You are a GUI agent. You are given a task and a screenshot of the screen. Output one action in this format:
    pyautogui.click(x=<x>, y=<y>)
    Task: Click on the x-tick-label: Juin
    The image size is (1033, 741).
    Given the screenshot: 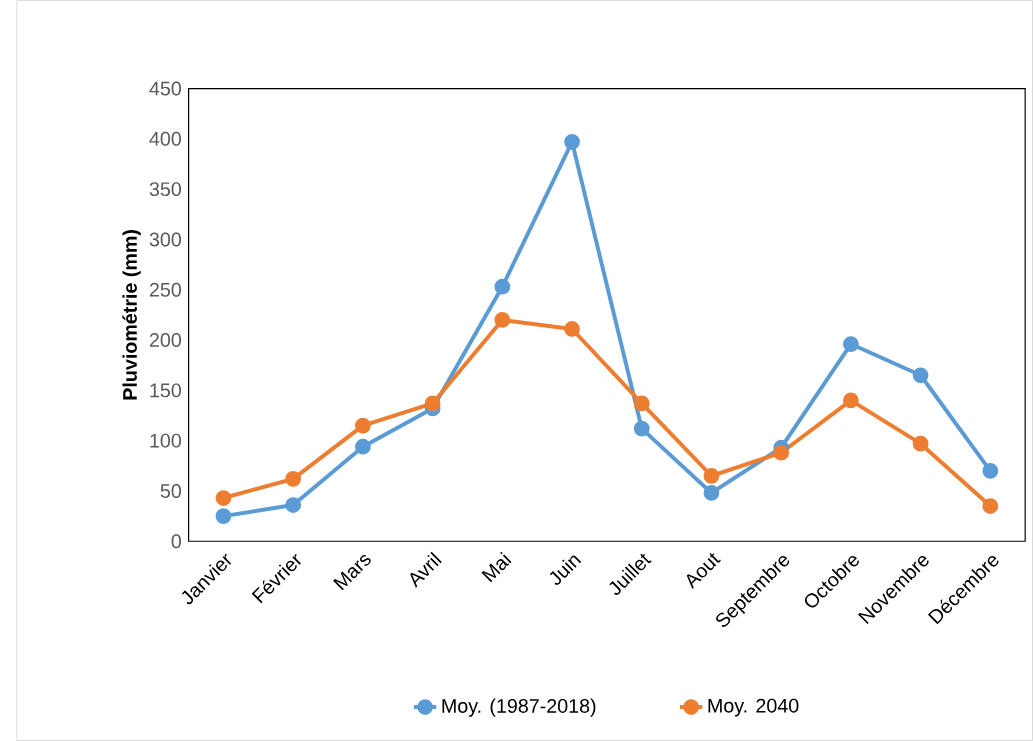 What is the action you would take?
    pyautogui.click(x=565, y=570)
    